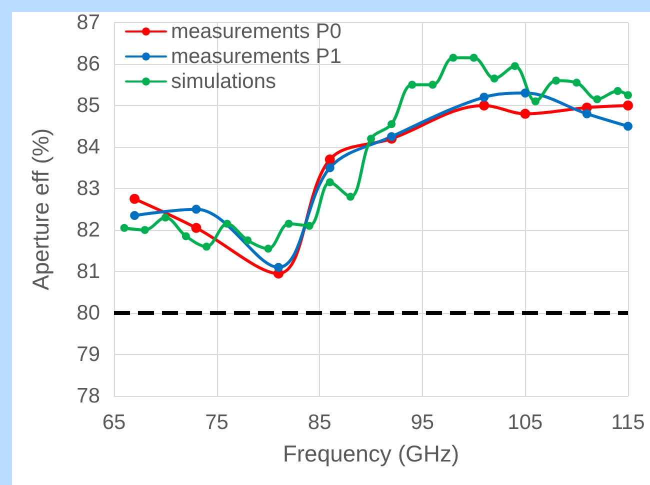  Describe the element at coordinates (88, 230) in the screenshot. I see `y-tick-label: 82` at that location.